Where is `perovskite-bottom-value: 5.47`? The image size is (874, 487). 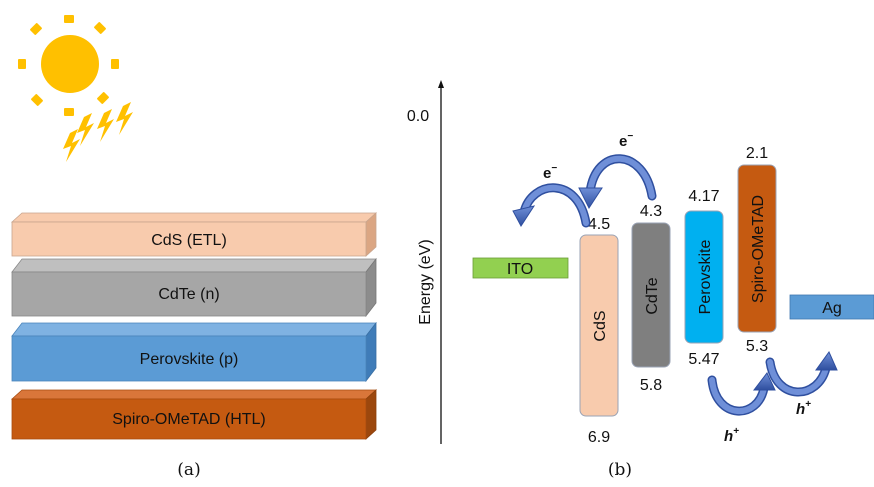
perovskite-bottom-value: 5.47 is located at coordinates (703, 359).